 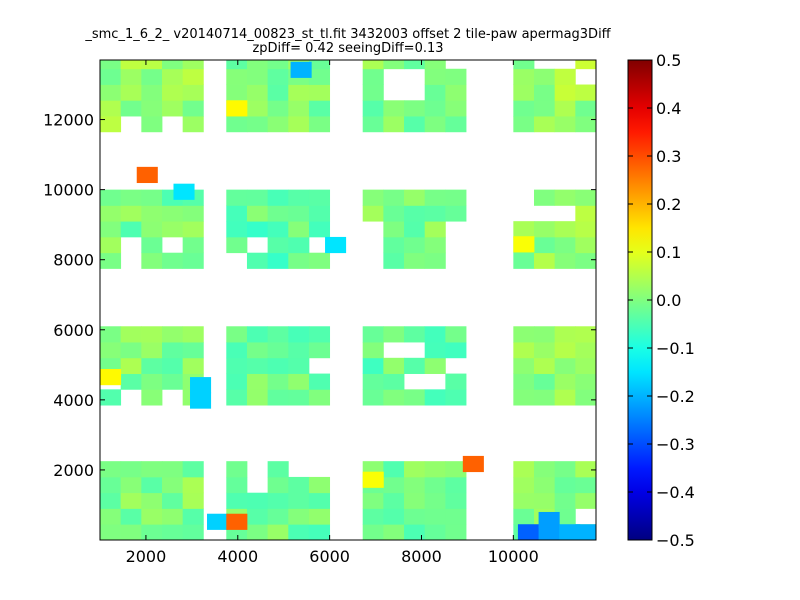 What do you see at coordinates (668, 60) in the screenshot?
I see `colorbar-tick-label: 0.5` at bounding box center [668, 60].